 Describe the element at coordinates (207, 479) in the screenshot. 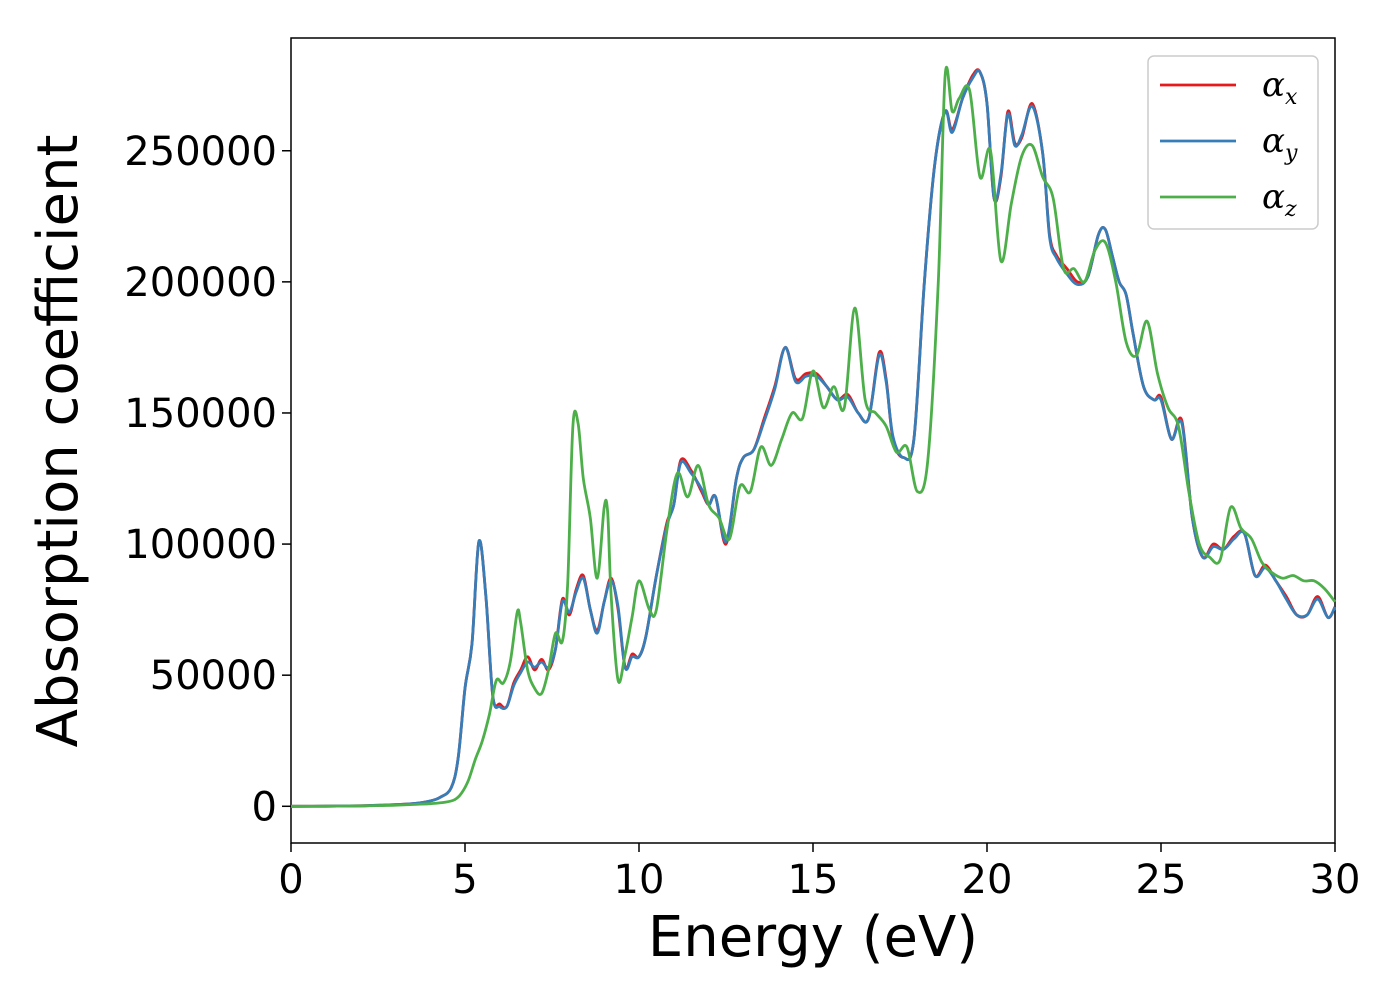

I see `y-axis-ticks: 0 50000 100000 150000 200000 250000` at that location.